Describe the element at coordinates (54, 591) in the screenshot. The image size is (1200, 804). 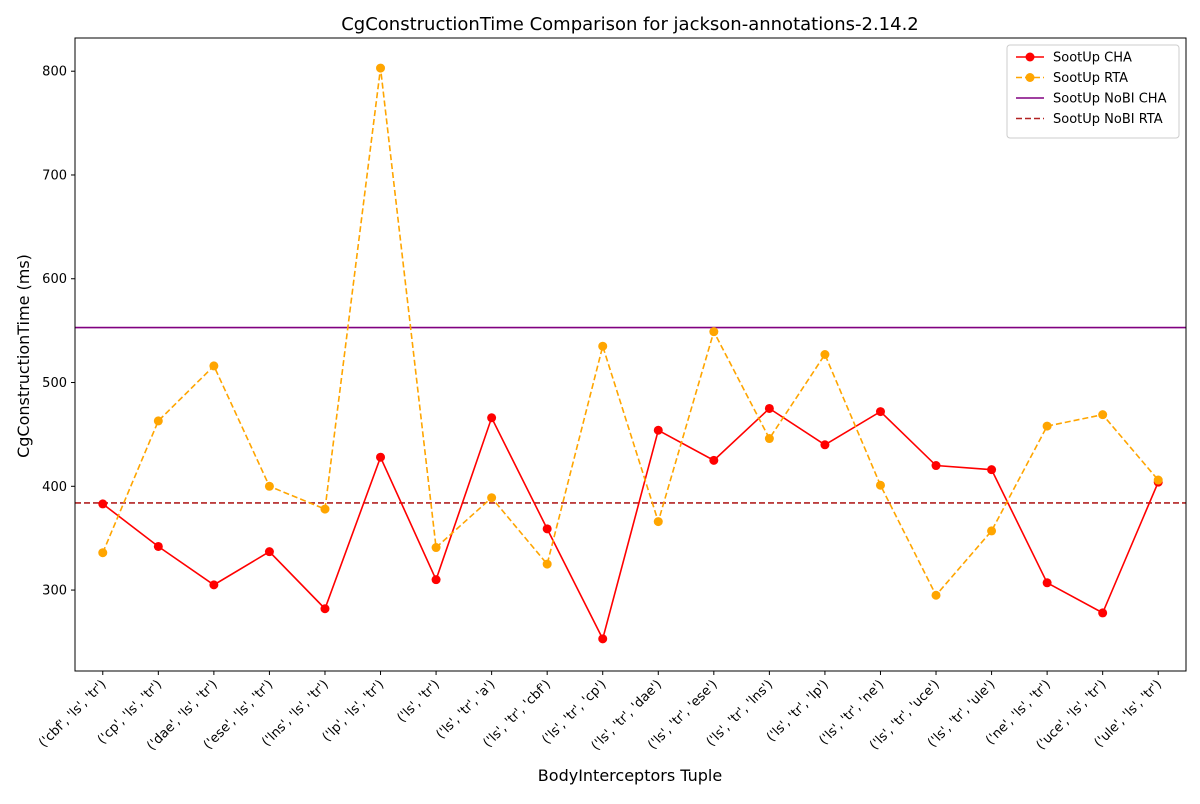
I see `y-tick-label: 300` at that location.